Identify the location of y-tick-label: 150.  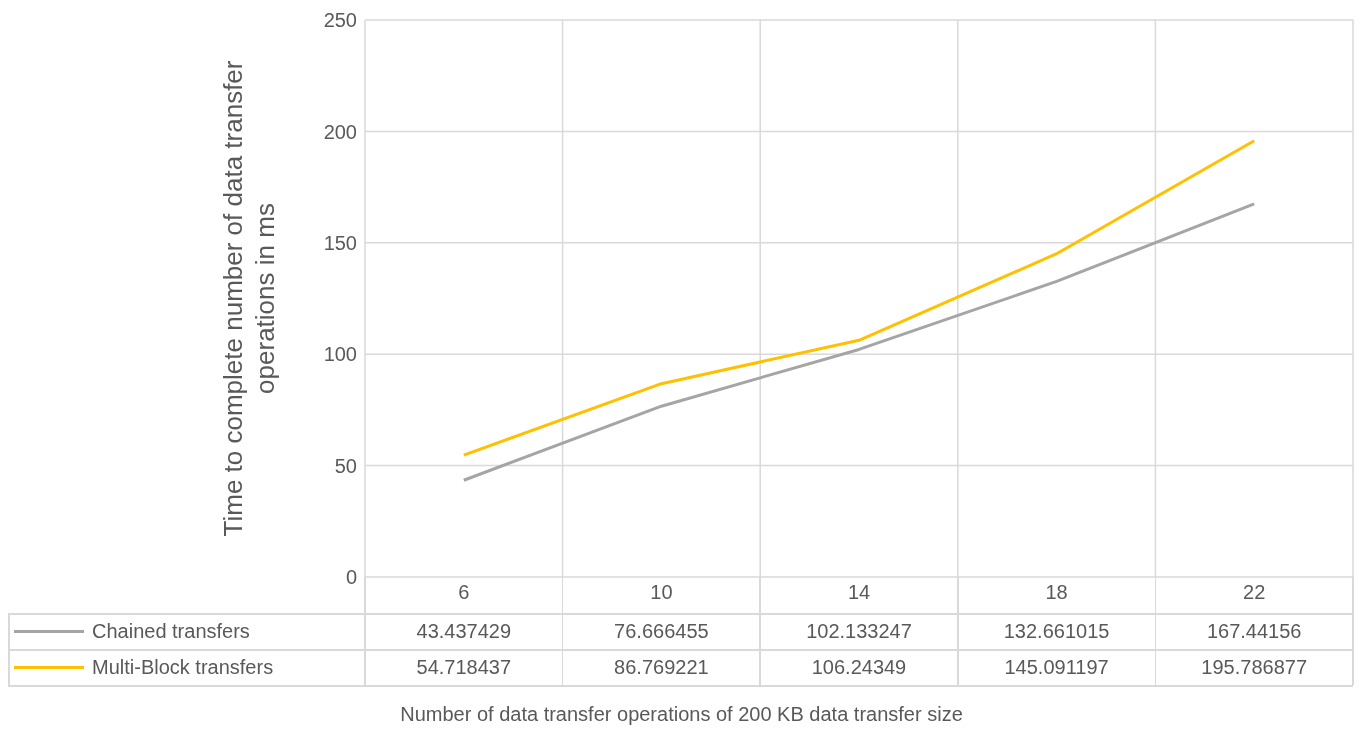
(340, 242).